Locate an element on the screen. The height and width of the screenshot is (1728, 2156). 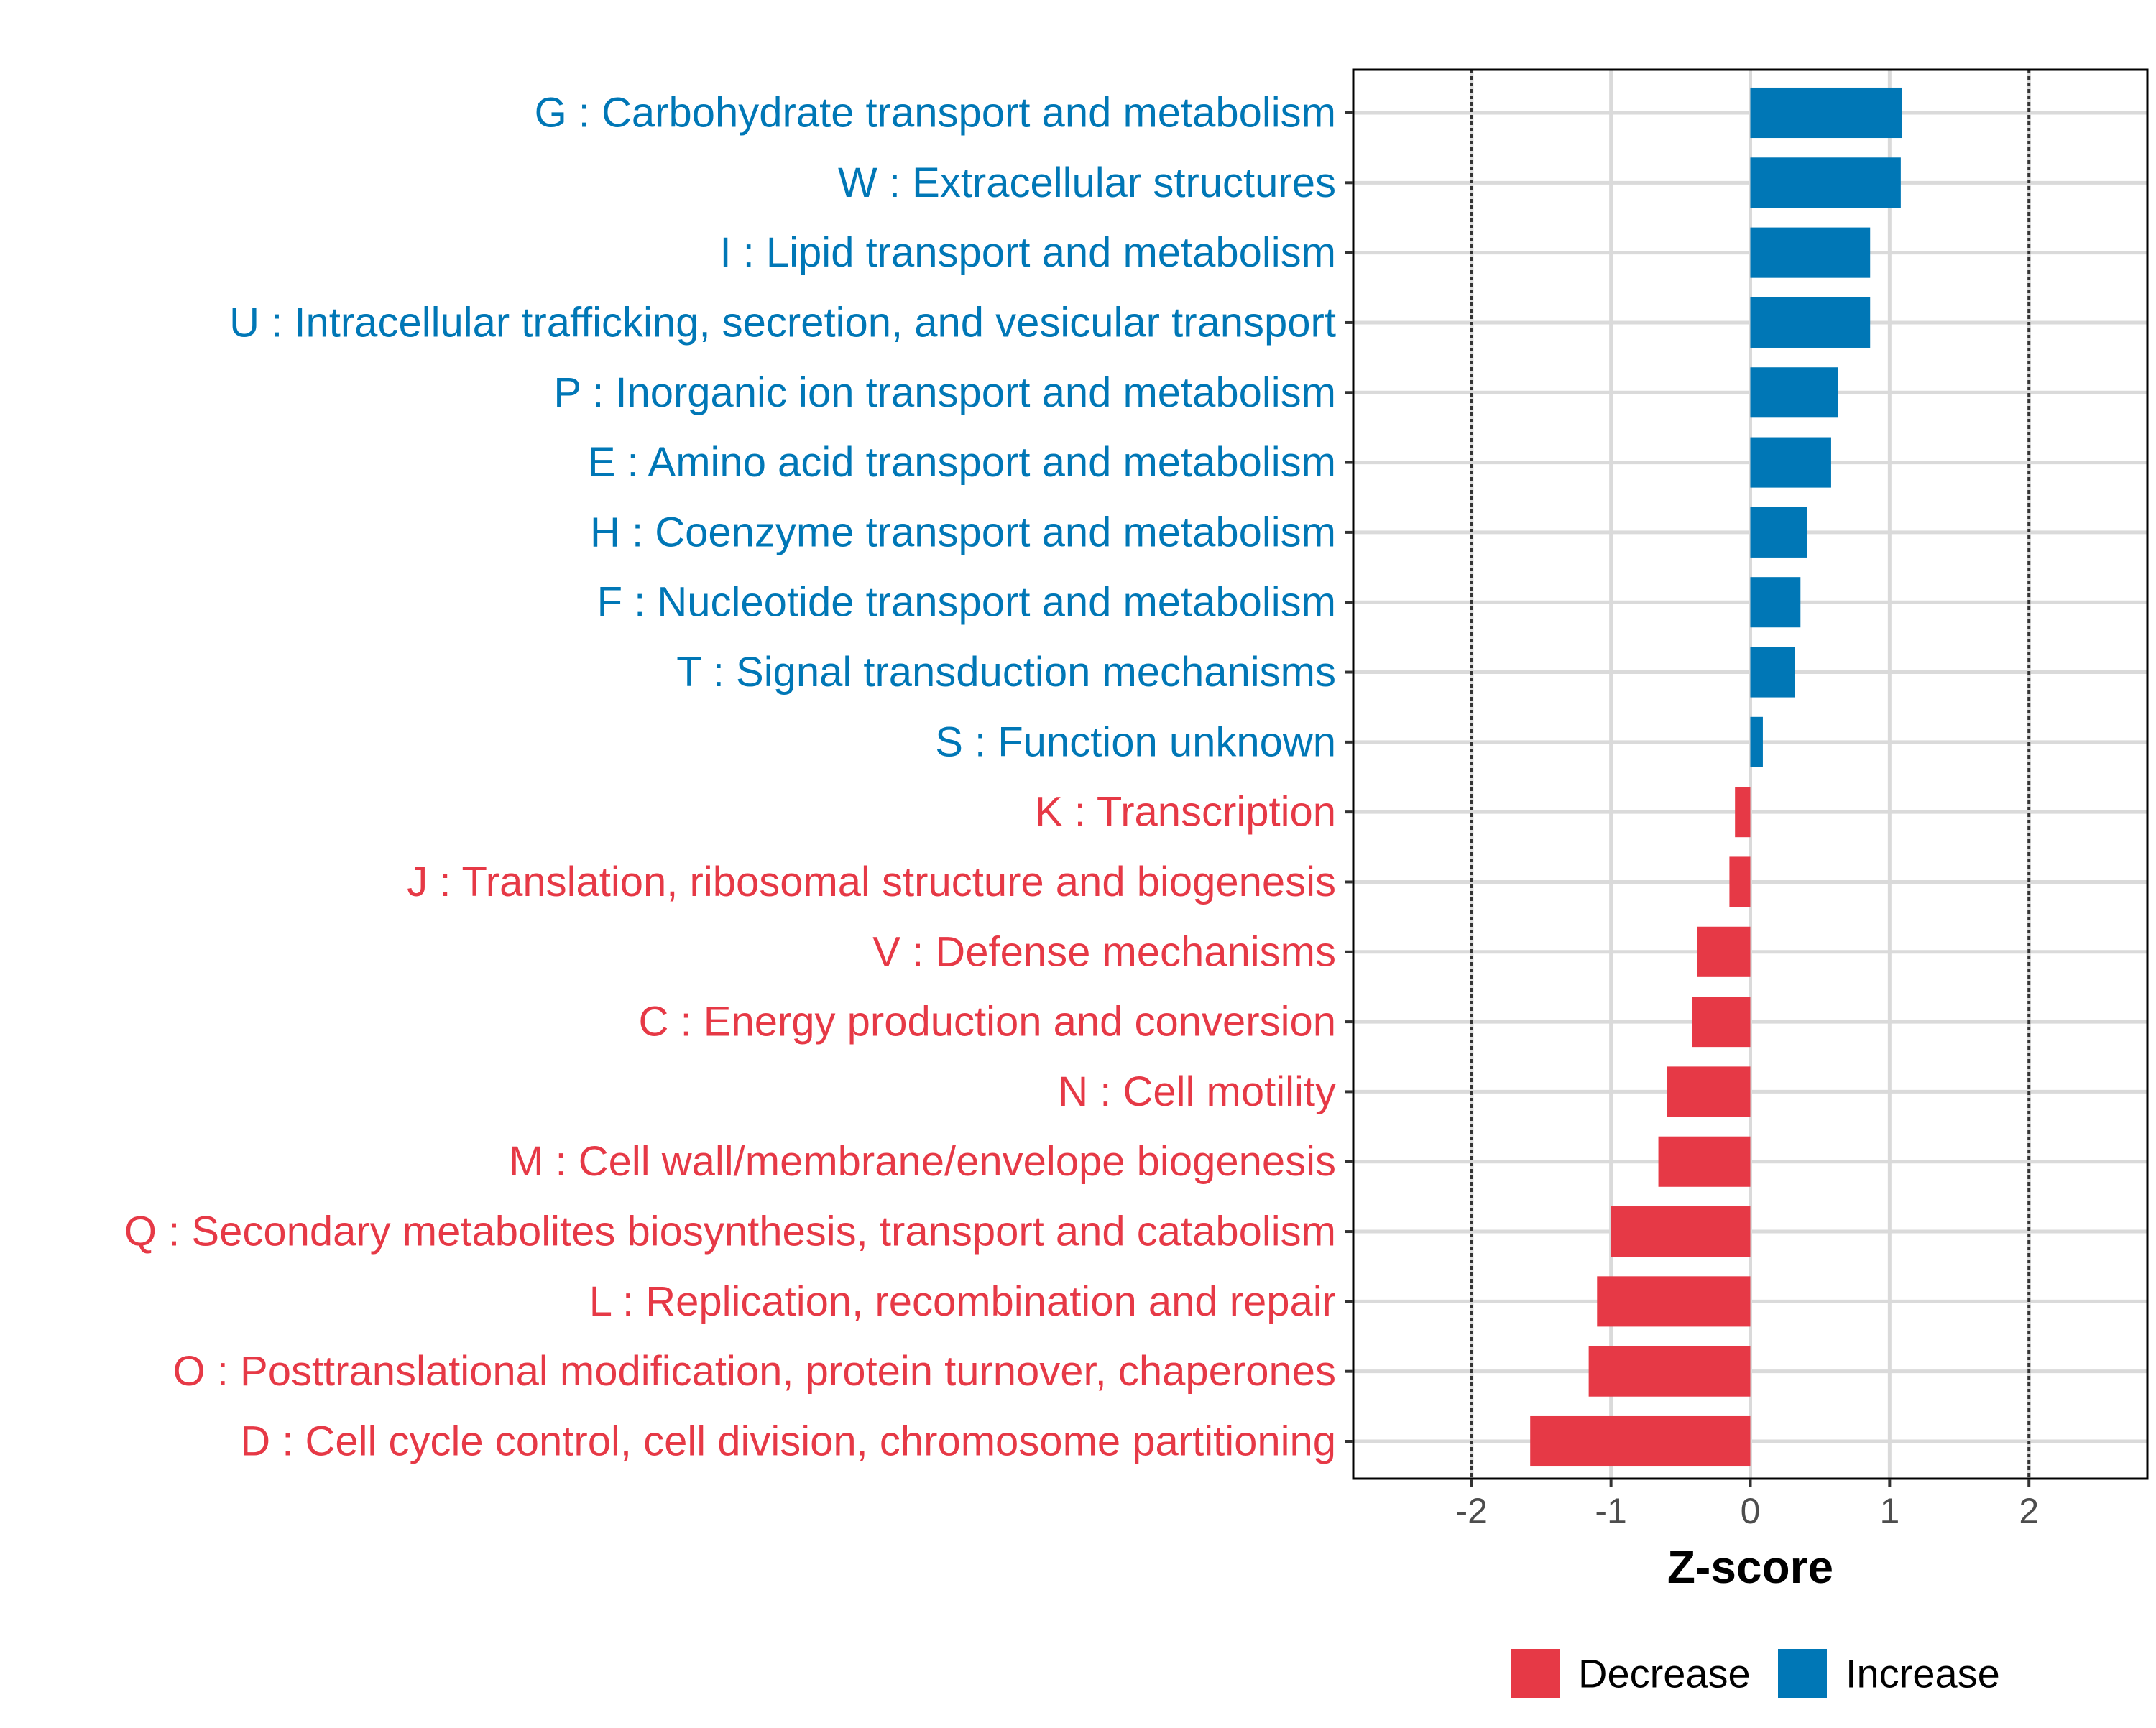
category-label: S : Function unknown is located at coordinates (1136, 742).